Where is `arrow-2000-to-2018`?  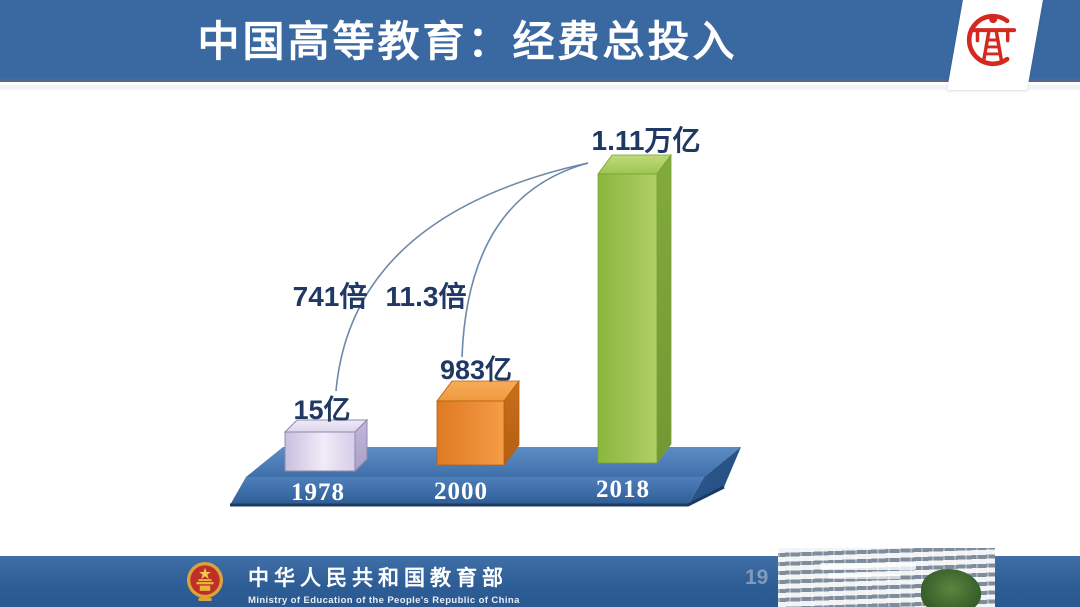
arrow-2000-to-2018 is located at coordinates (525, 260).